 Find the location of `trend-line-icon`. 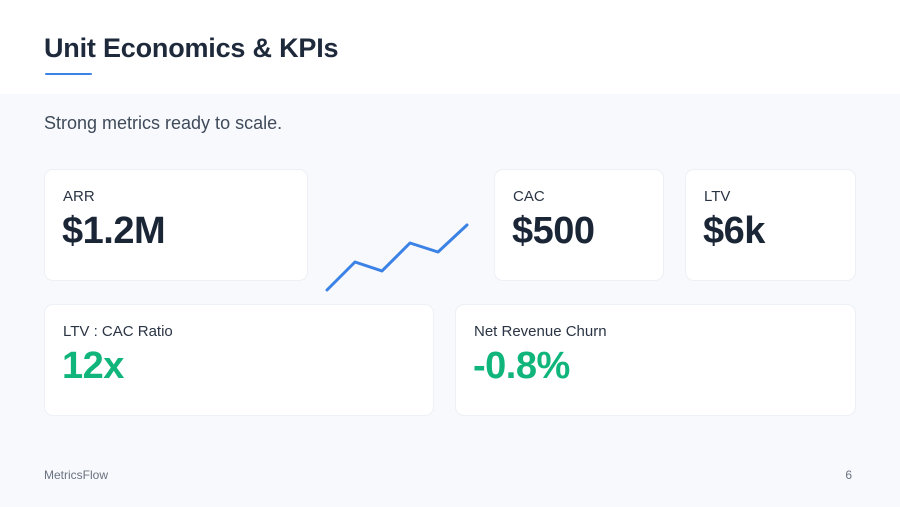

trend-line-icon is located at coordinates (397, 257).